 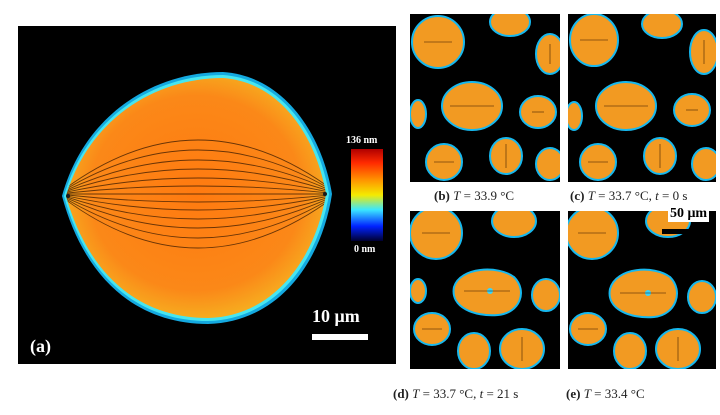 What do you see at coordinates (591, 195) in the screenshot?
I see `caption-c-var: T` at bounding box center [591, 195].